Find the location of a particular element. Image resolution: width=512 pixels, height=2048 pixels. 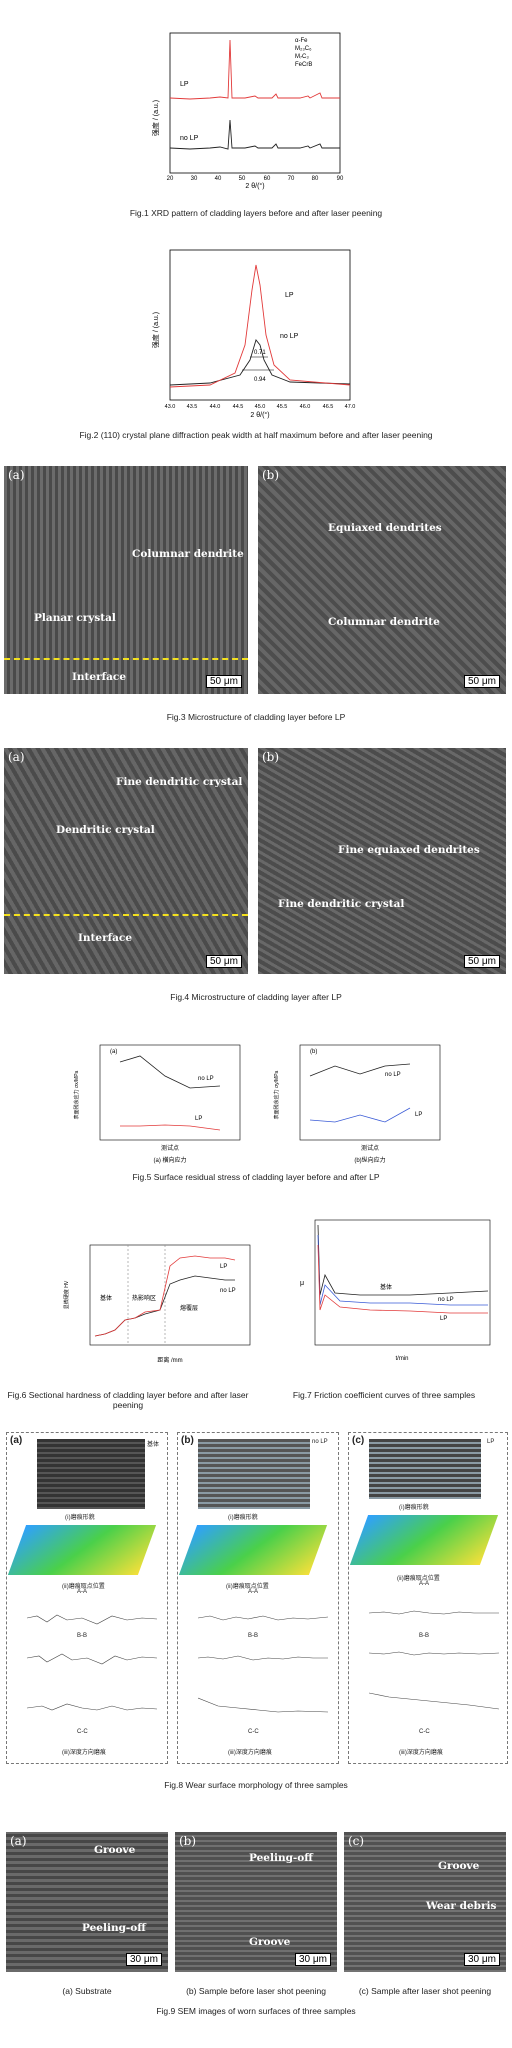

fig9a-scale: 30 μm is located at coordinates (144, 1959).